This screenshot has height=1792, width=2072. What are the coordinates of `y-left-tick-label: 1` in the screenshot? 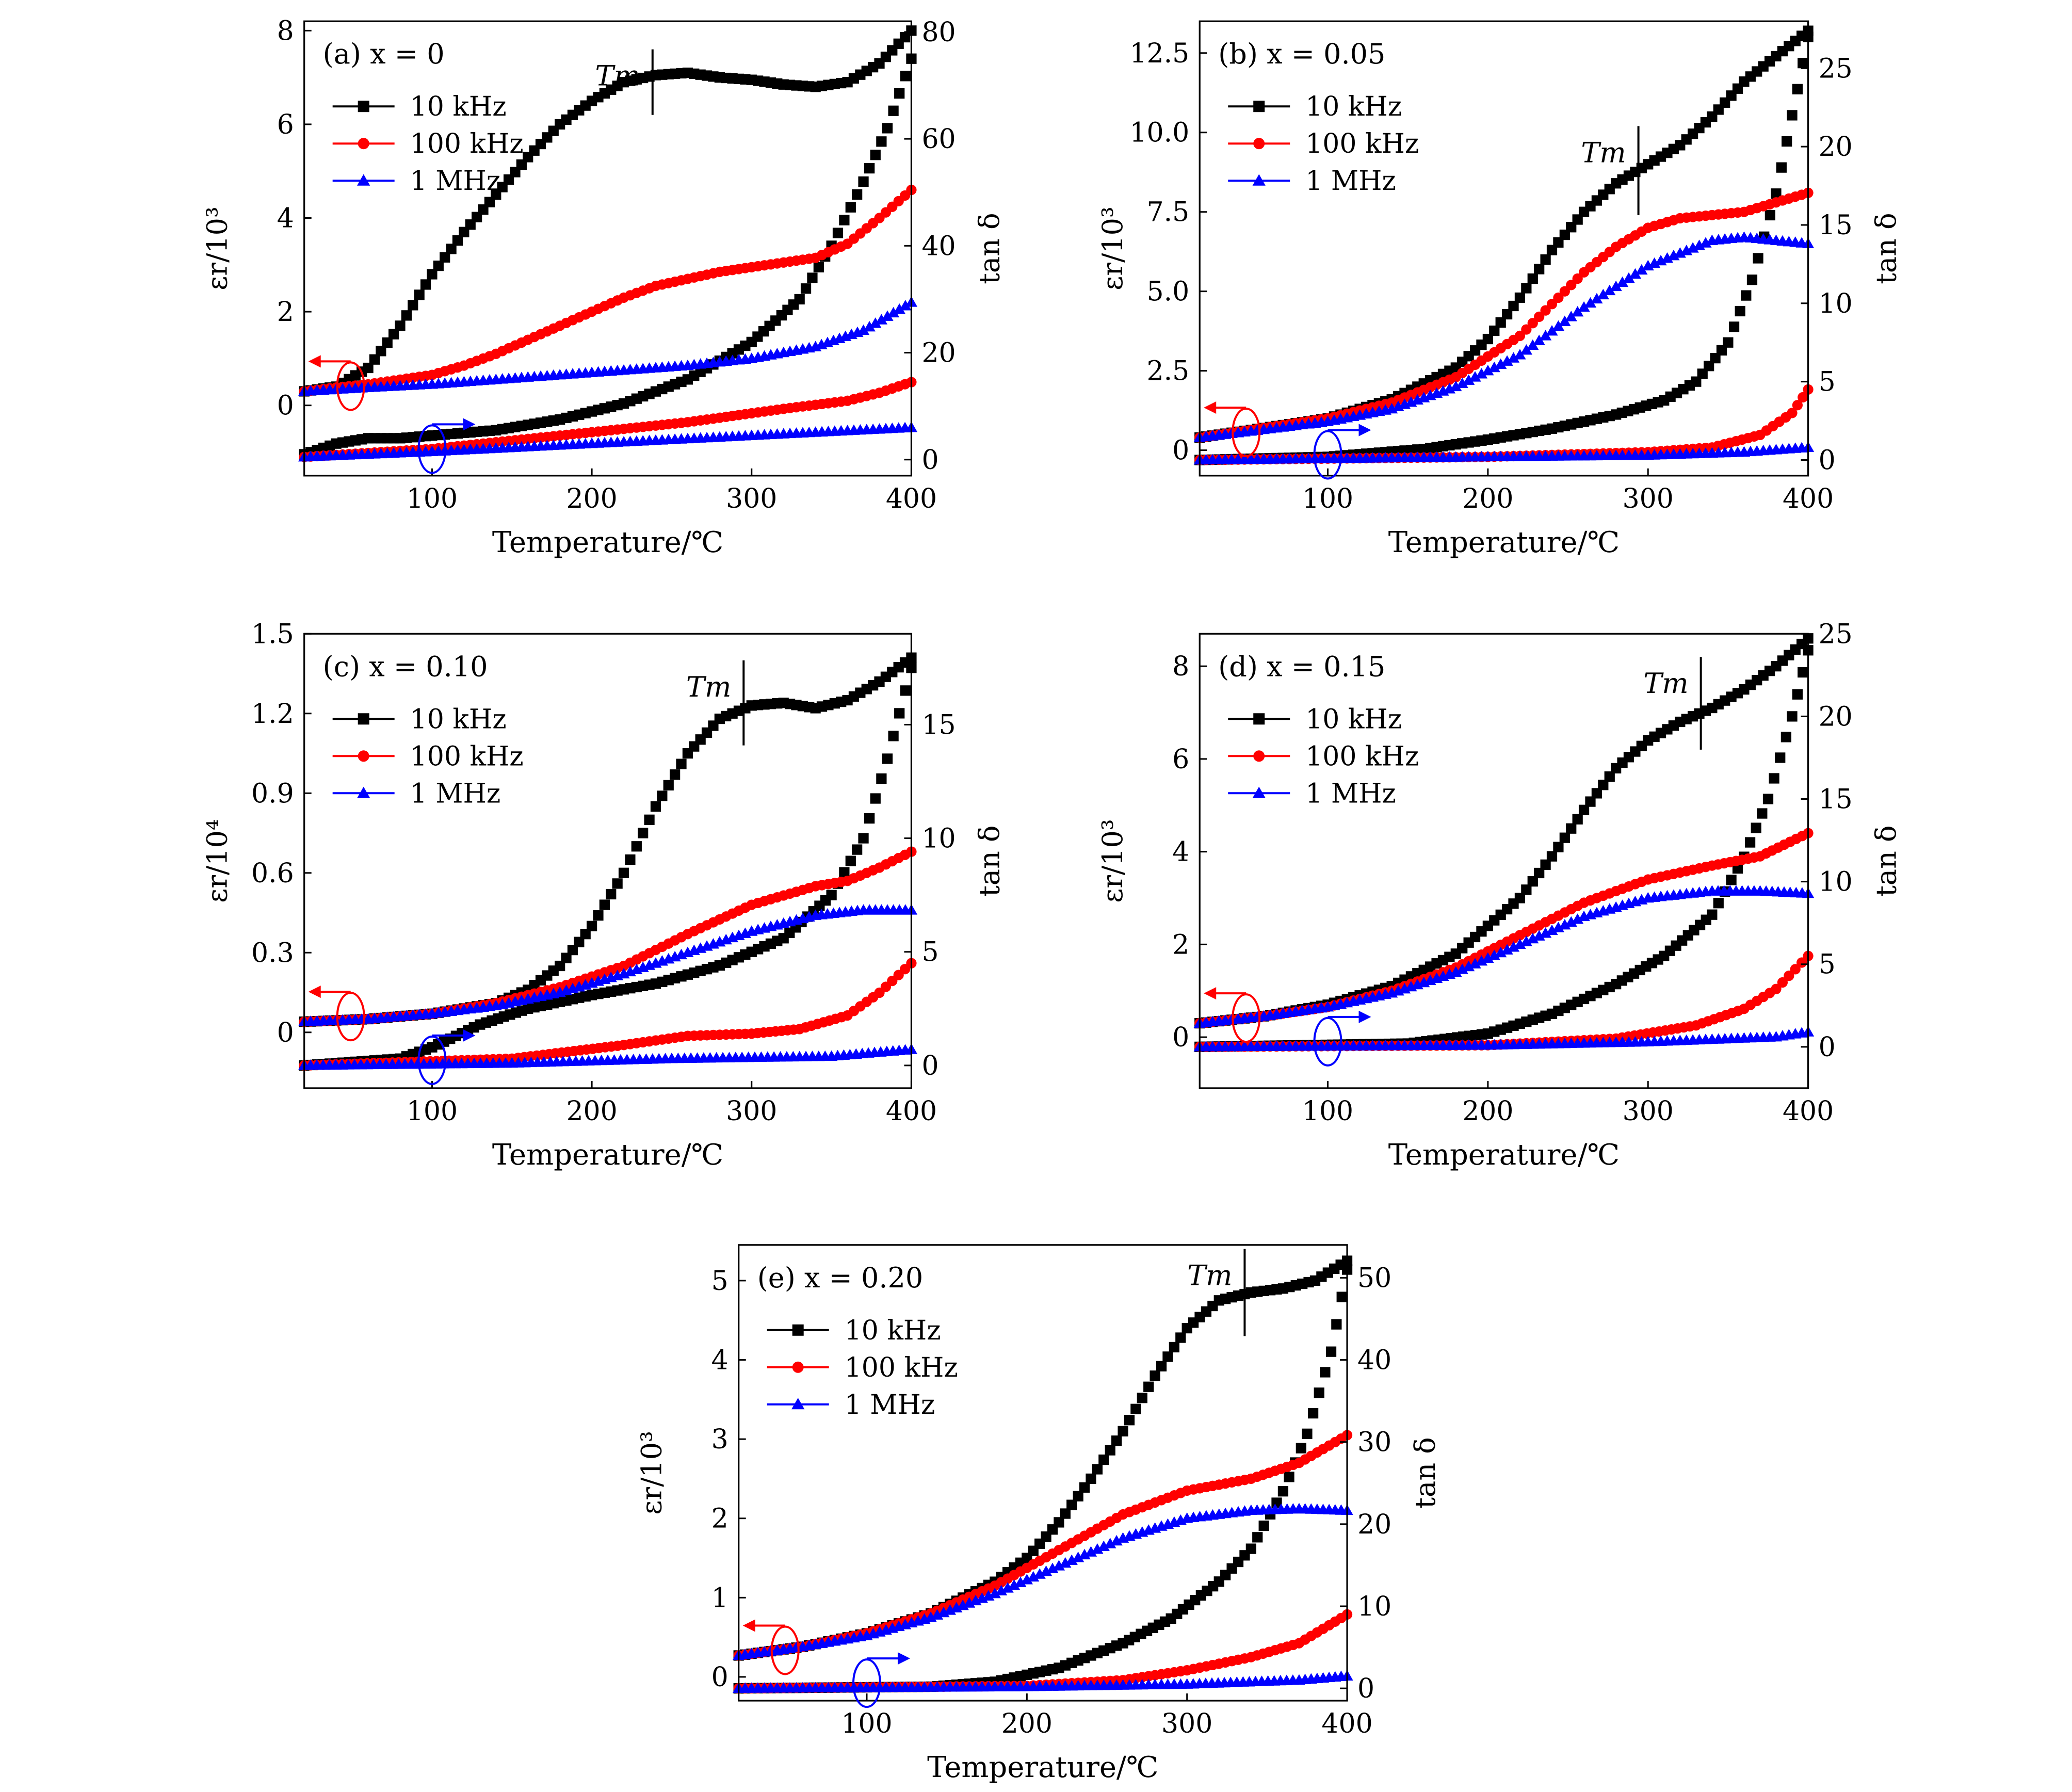 It's located at (720, 1598).